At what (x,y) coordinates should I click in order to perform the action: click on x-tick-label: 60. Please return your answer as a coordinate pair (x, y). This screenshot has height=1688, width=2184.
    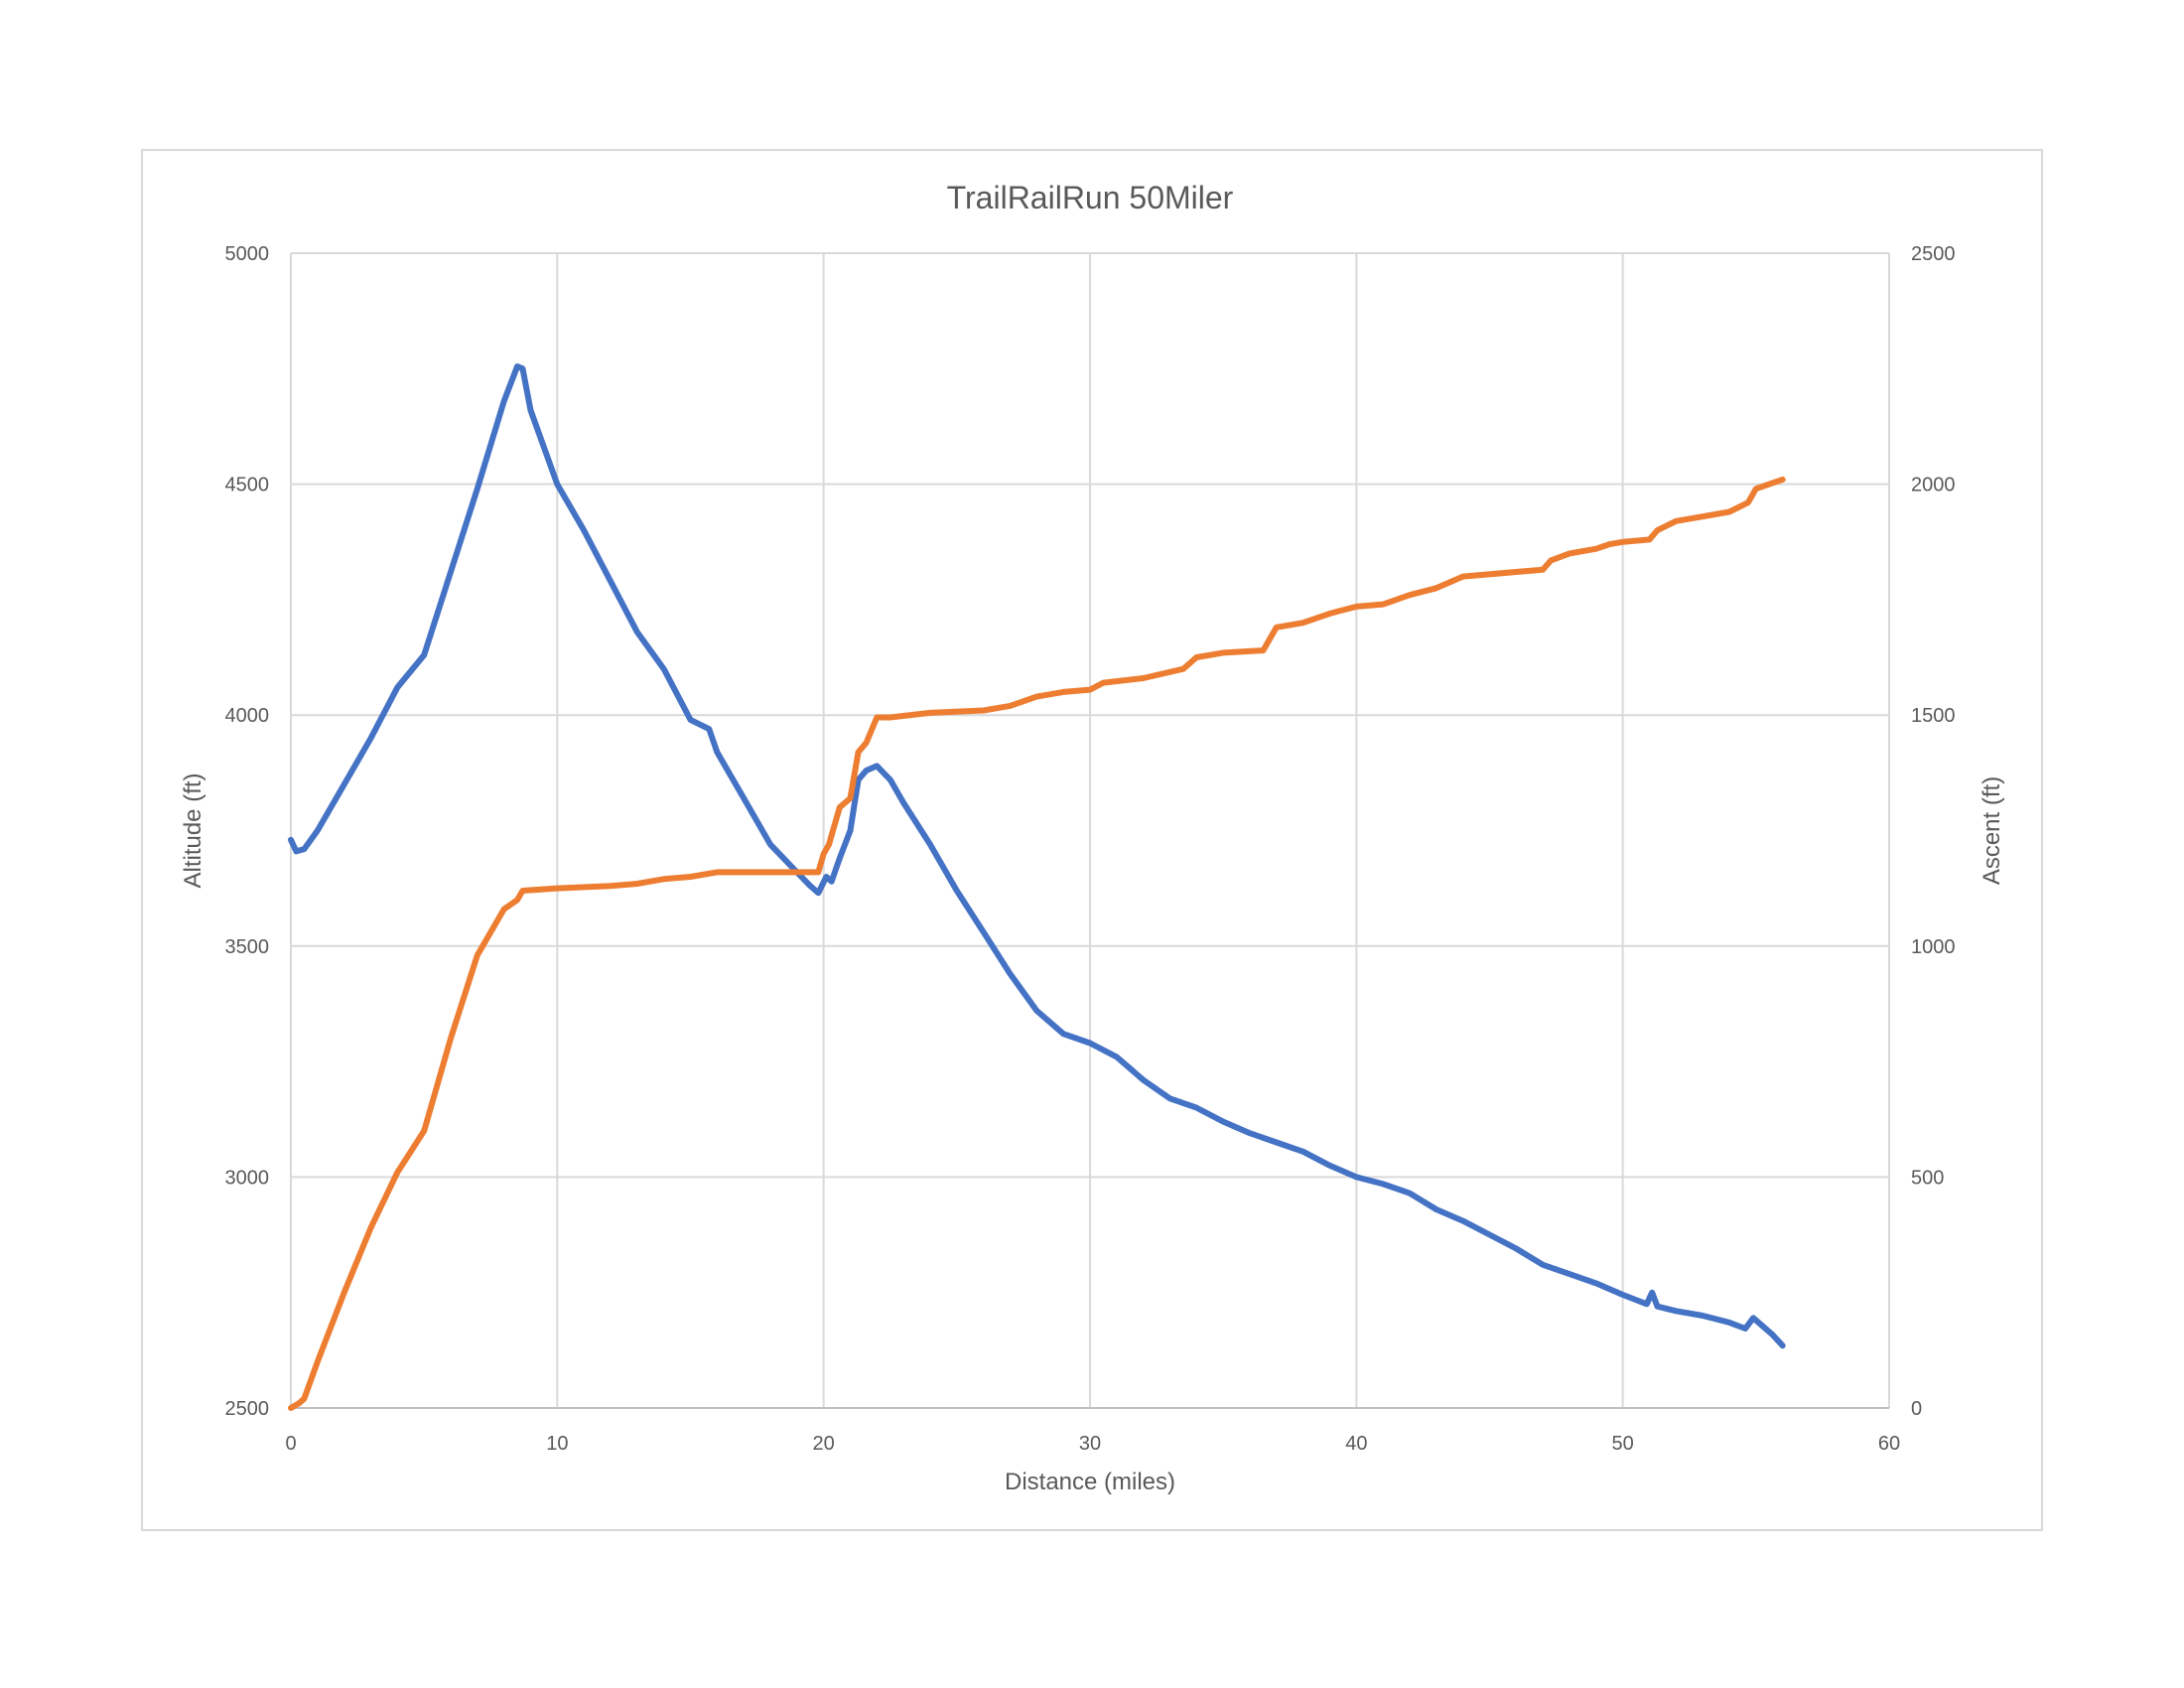
    Looking at the image, I should click on (1889, 1444).